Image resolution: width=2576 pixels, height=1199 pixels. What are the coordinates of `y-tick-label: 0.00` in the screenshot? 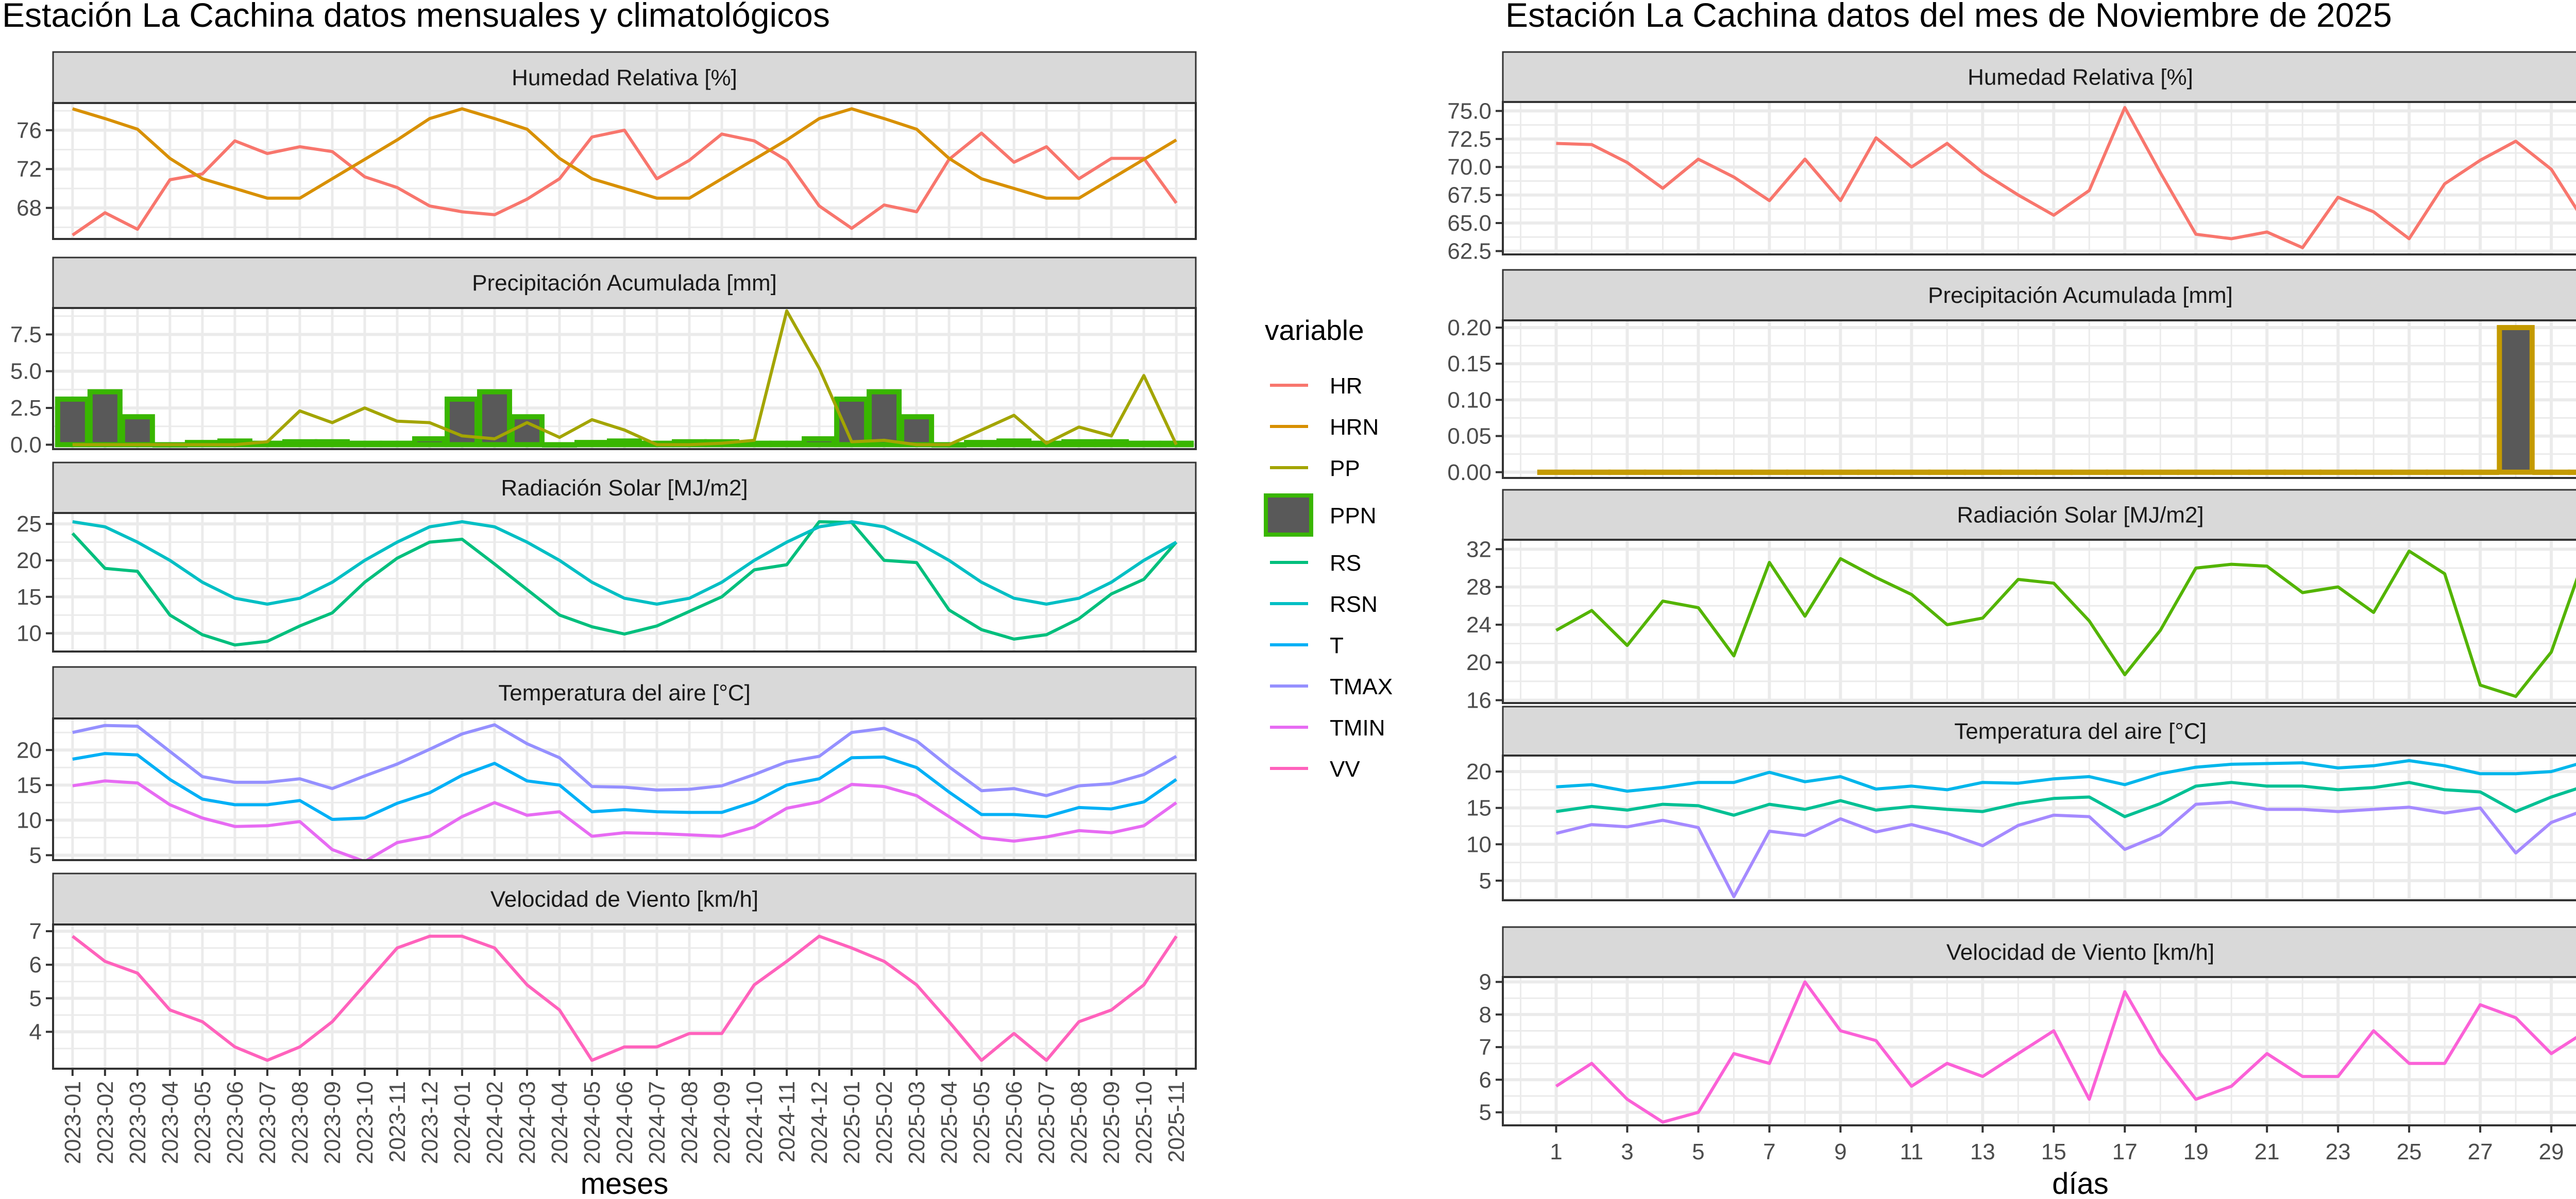 It's located at (1470, 472).